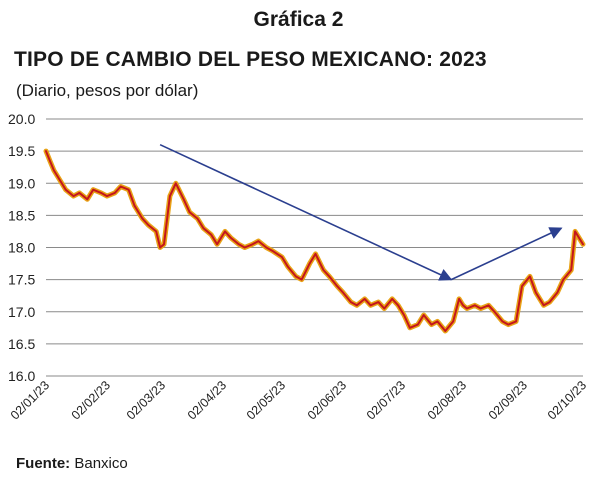 This screenshot has height=485, width=597. What do you see at coordinates (43, 463) in the screenshot?
I see `source-label: Fuente:` at bounding box center [43, 463].